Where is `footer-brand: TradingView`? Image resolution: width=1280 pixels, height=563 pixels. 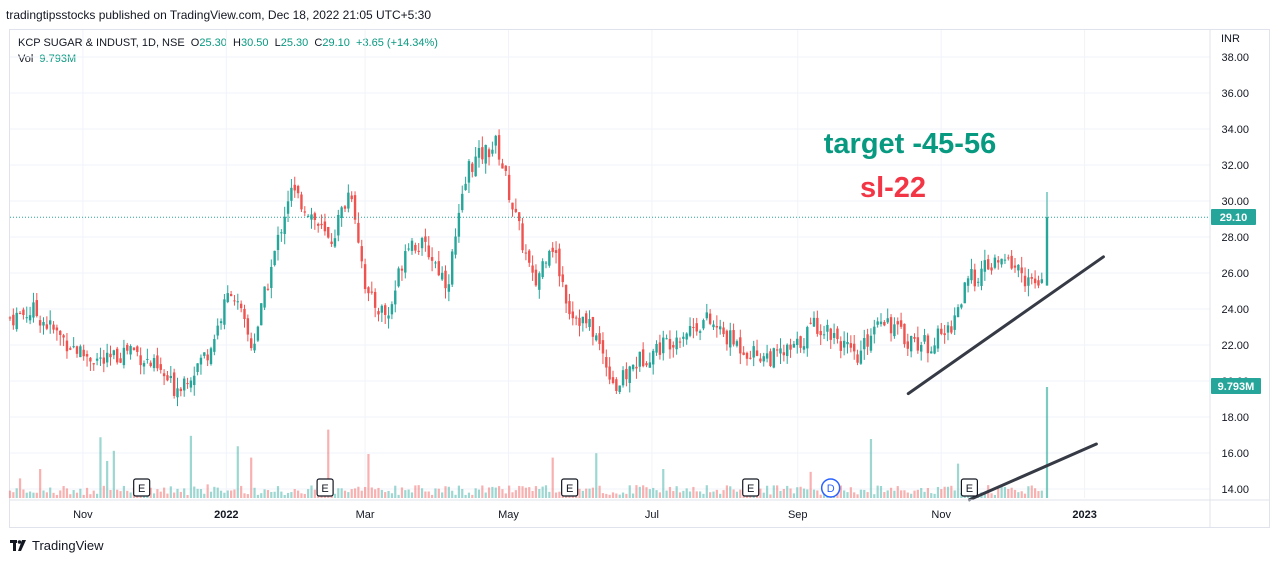 footer-brand: TradingView is located at coordinates (57, 545).